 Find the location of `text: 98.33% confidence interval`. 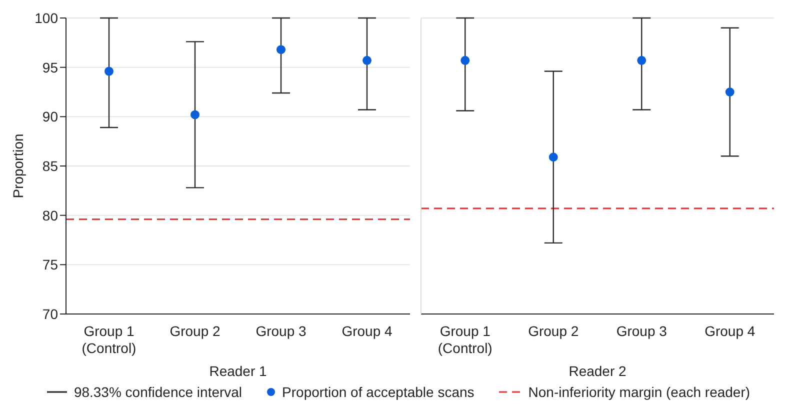

text: 98.33% confidence interval is located at coordinates (158, 392).